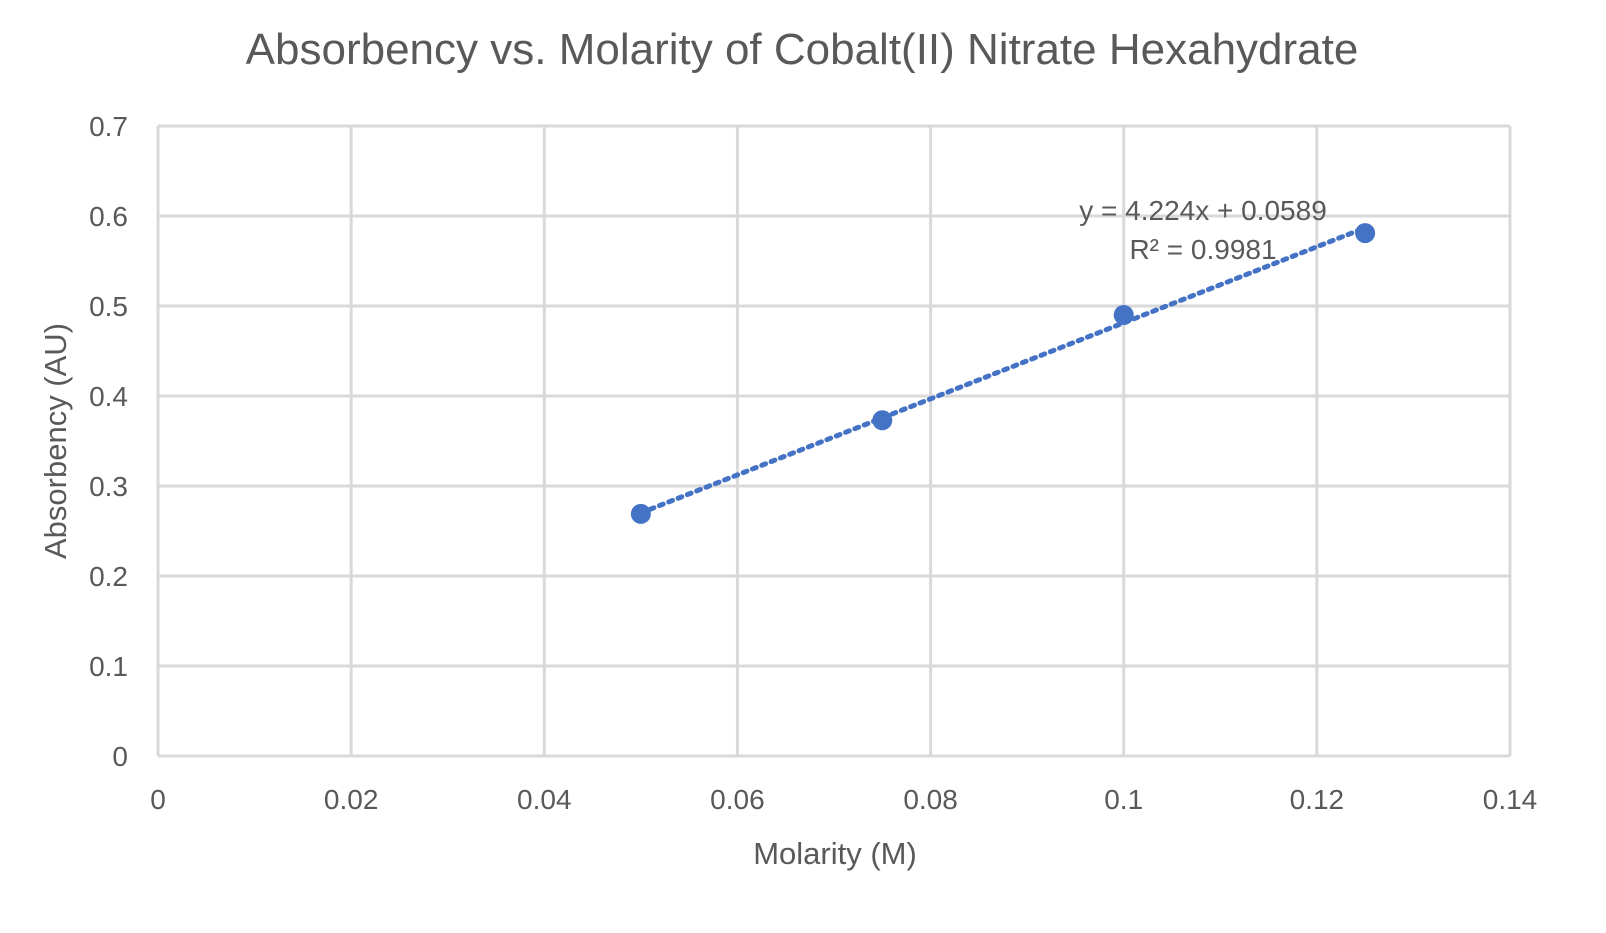 Image resolution: width=1606 pixels, height=933 pixels. Describe the element at coordinates (108, 306) in the screenshot. I see `y-tick-label: 0.5` at that location.